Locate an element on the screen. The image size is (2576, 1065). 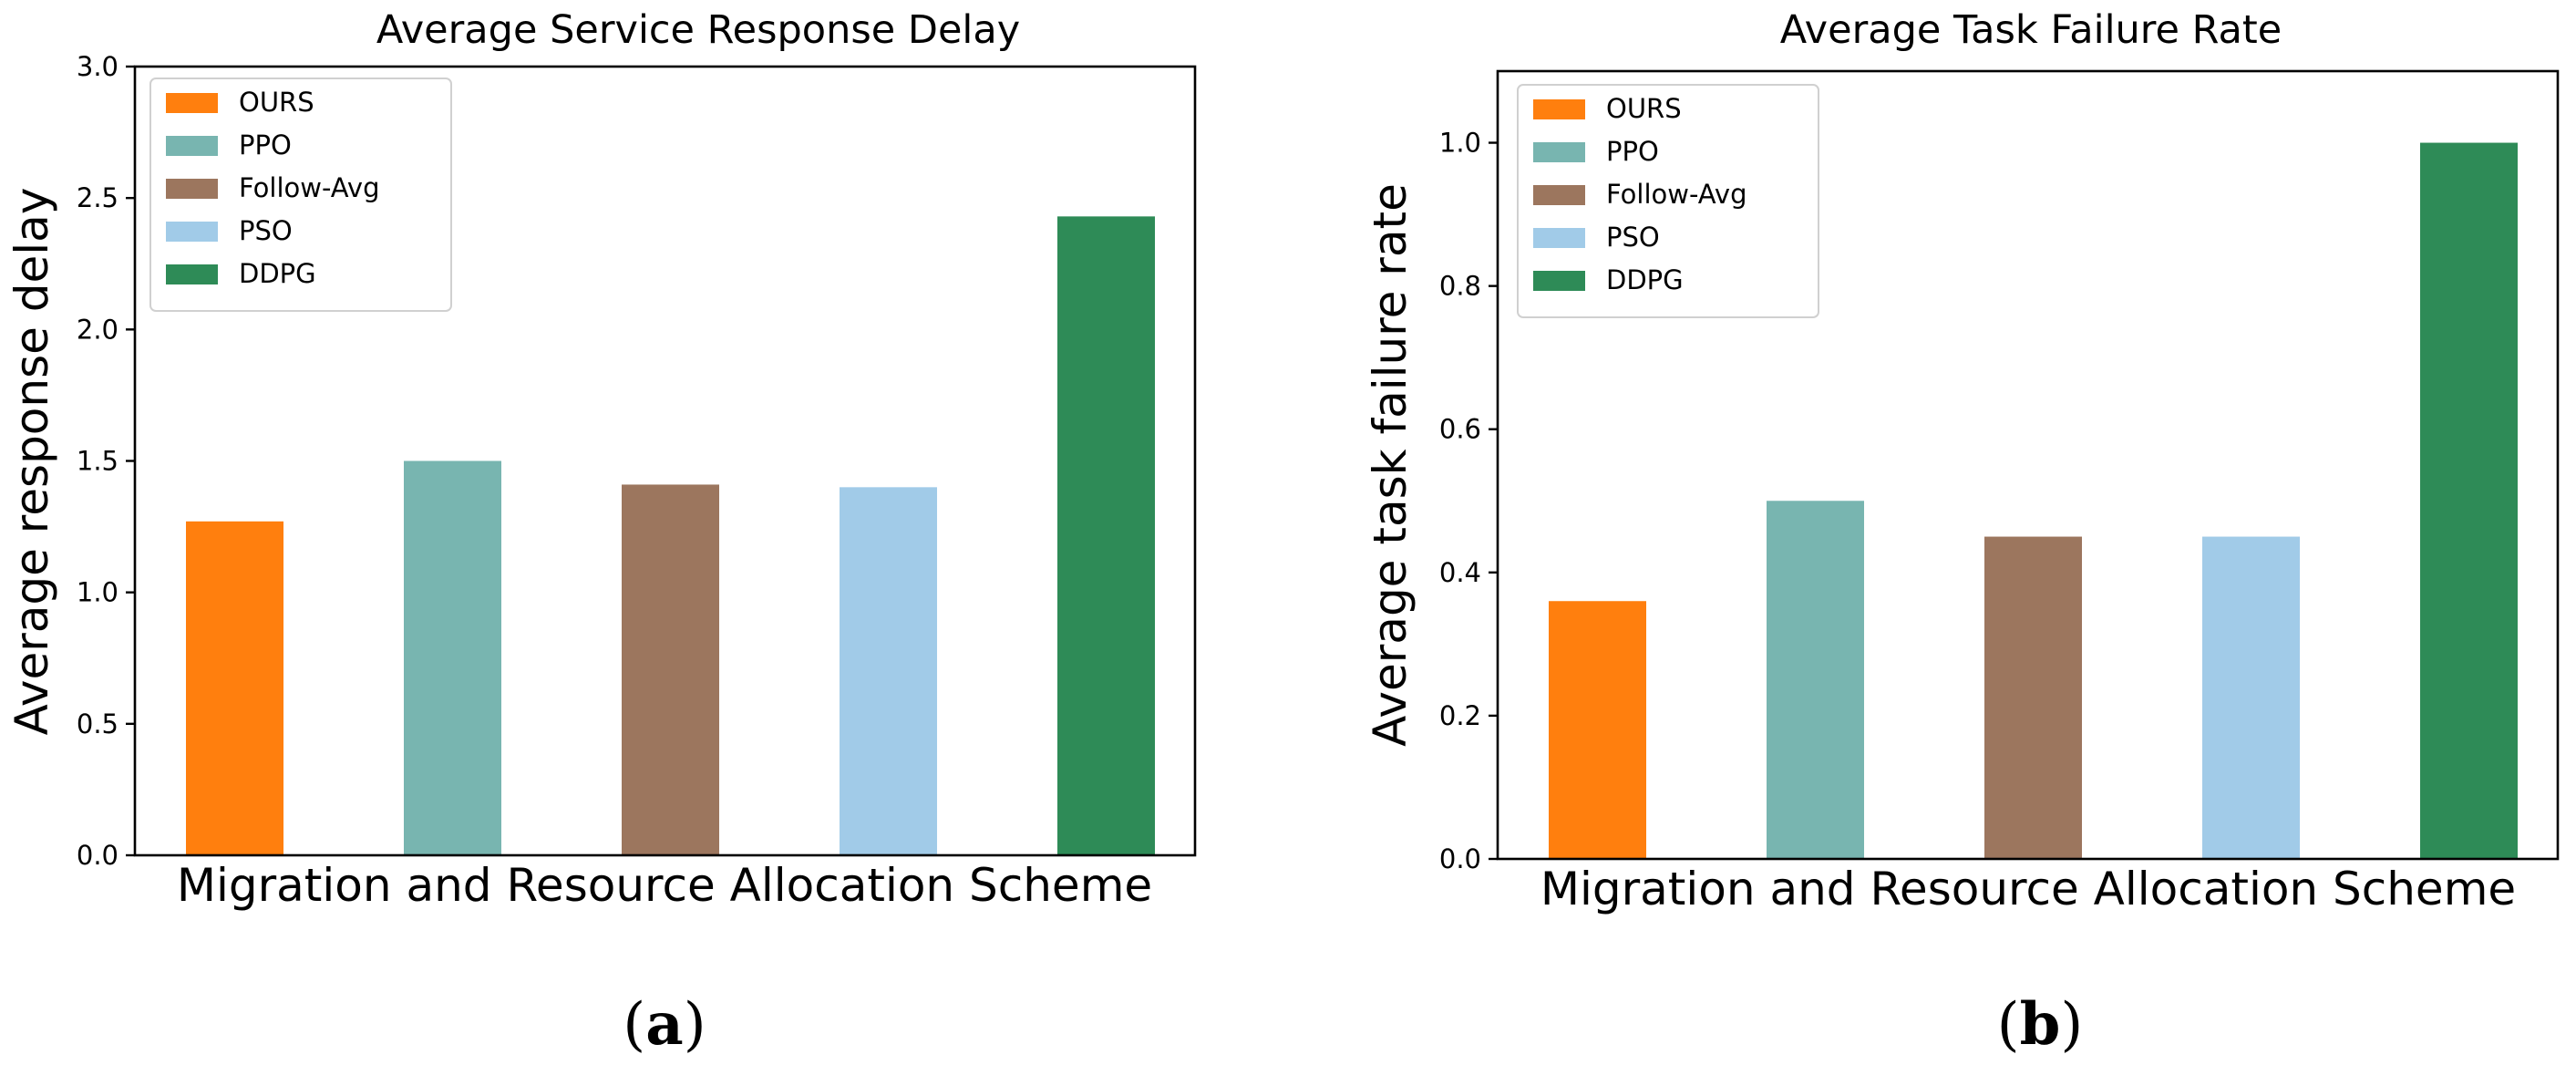
caption-b-letter: b is located at coordinates (2040, 1024).